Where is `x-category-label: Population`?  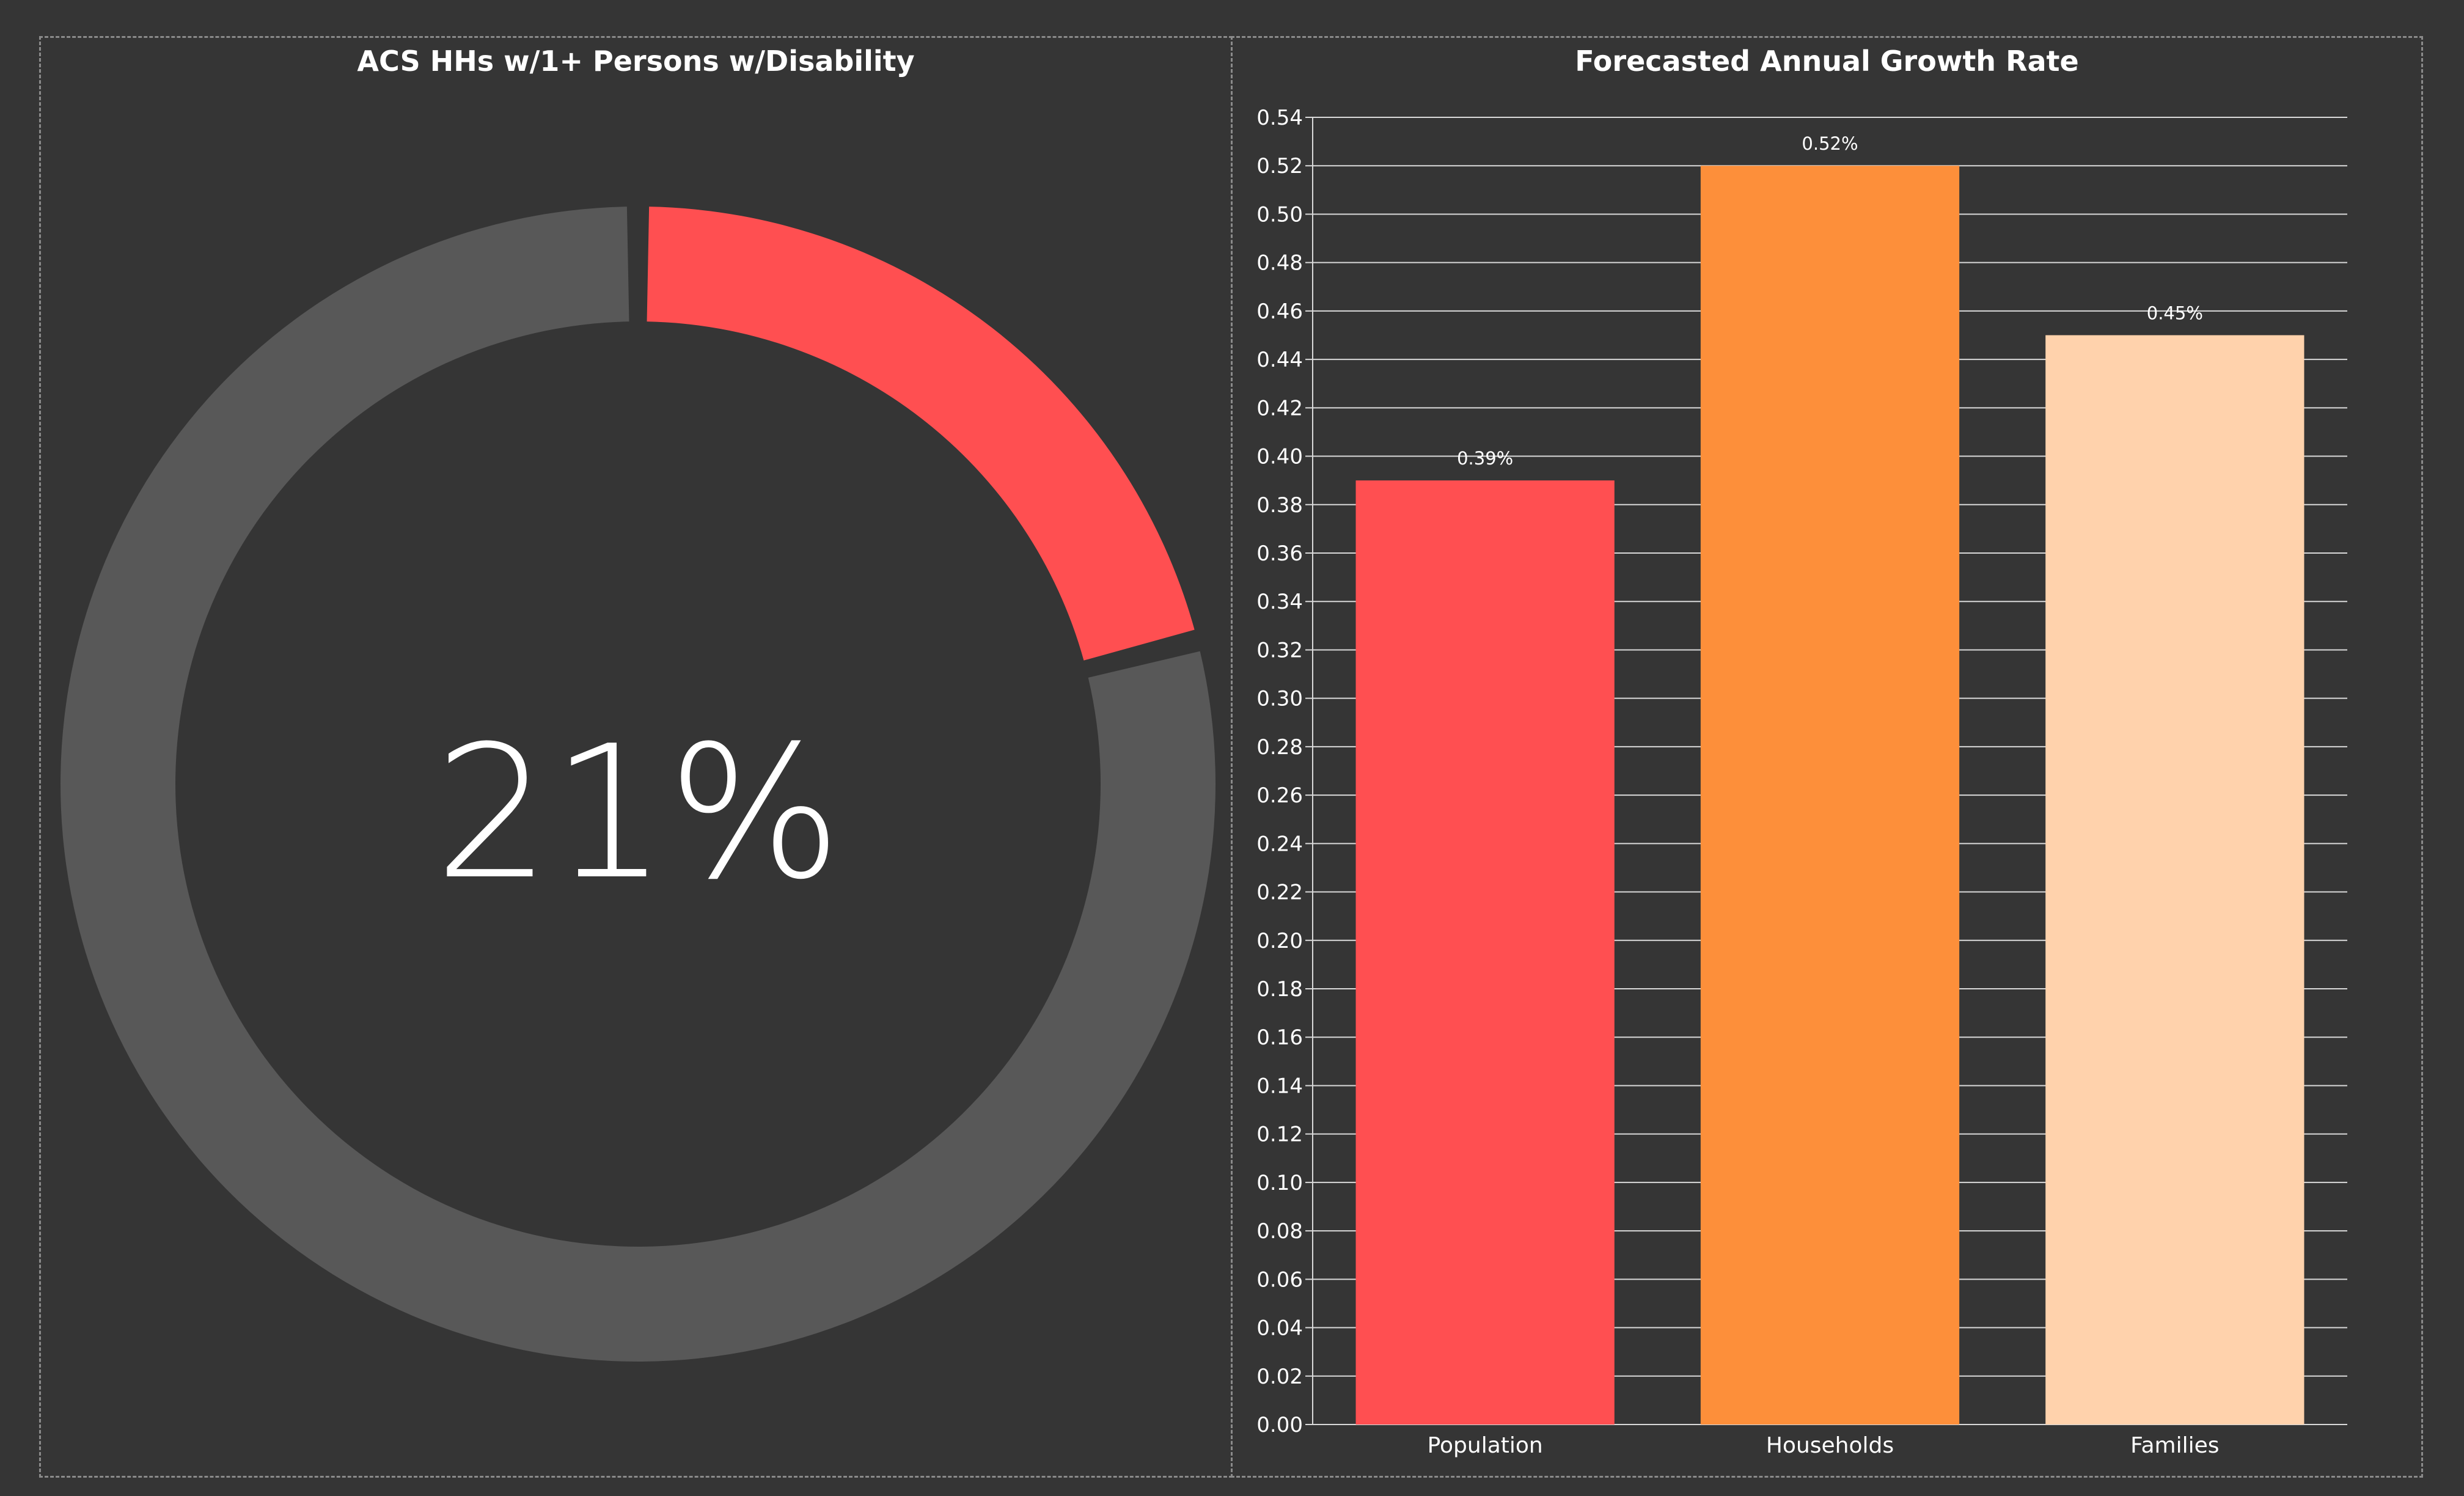 x-category-label: Population is located at coordinates (1486, 1446).